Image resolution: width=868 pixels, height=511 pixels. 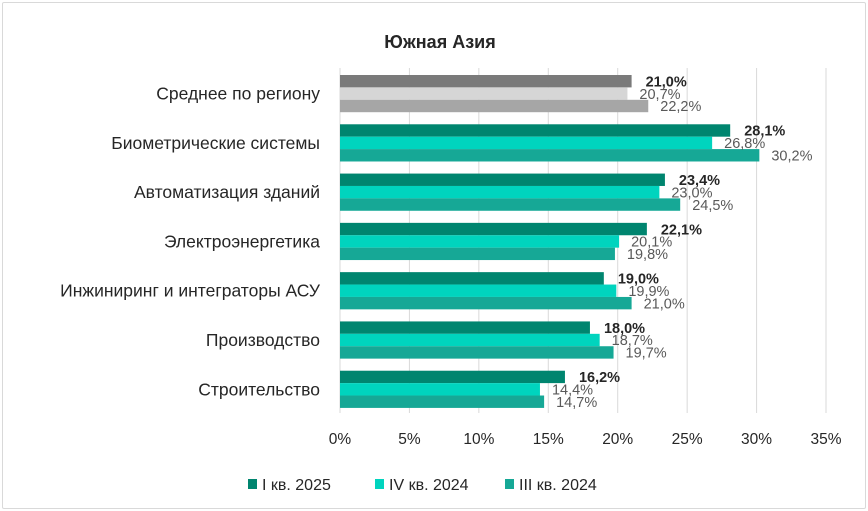 What do you see at coordinates (429, 485) in the screenshot?
I see `legend-label: IV кв. 2024` at bounding box center [429, 485].